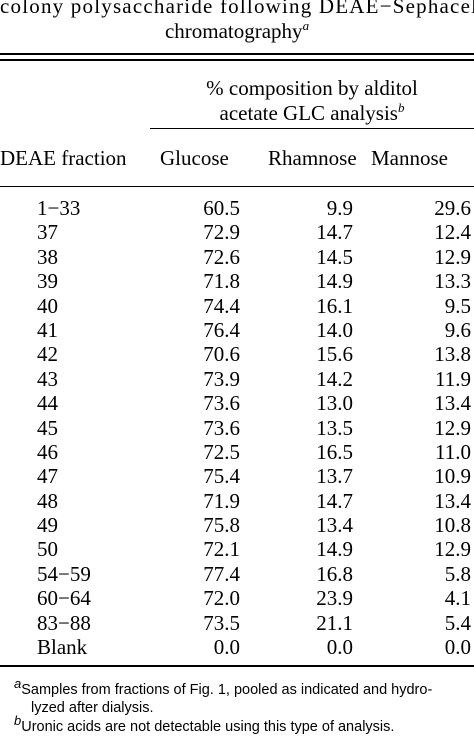  I want to click on bottom-rule, so click(237, 666).